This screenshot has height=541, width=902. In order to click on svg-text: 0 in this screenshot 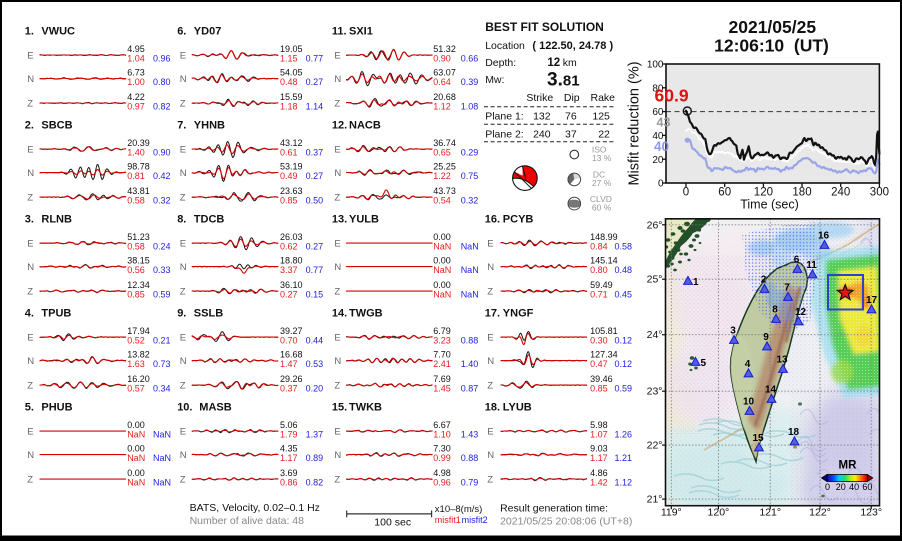, I will do `click(827, 487)`.